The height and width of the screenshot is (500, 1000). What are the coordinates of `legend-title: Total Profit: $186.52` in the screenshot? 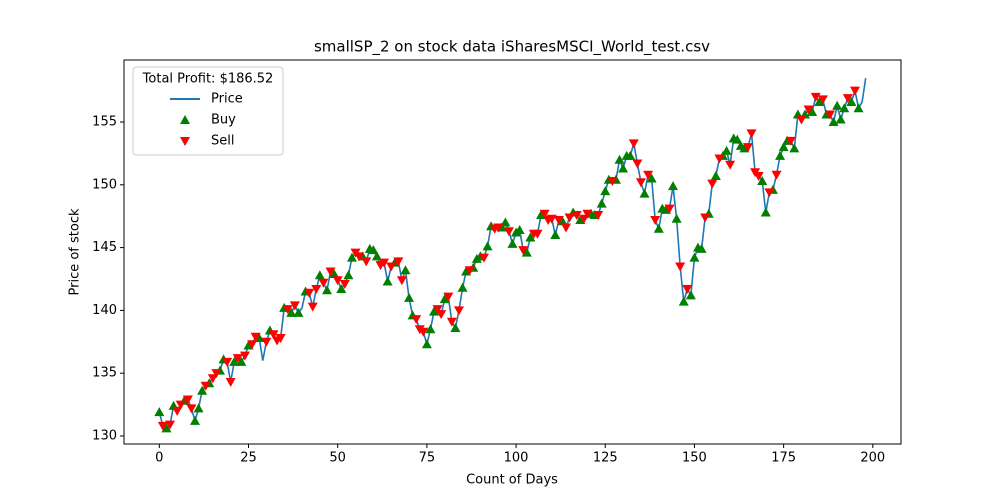 It's located at (208, 79).